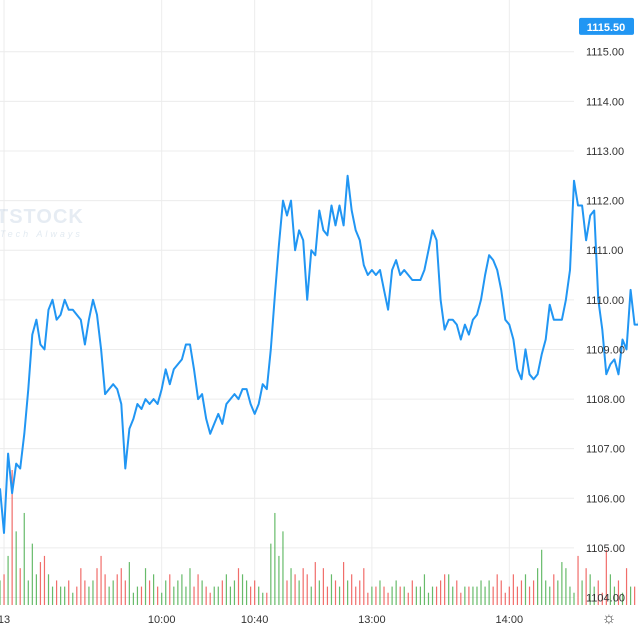  I want to click on last-price-label: 1115.50, so click(606, 28).